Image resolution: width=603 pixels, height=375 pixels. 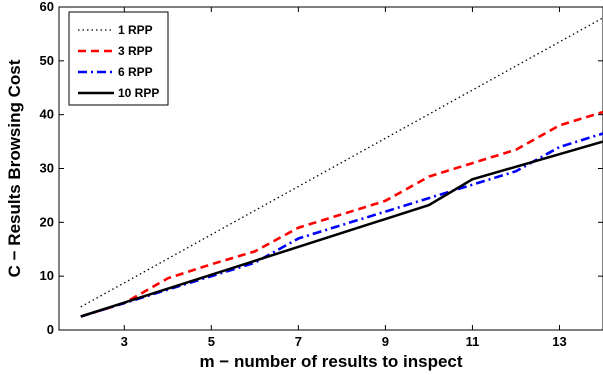 I want to click on legend-label-0: 1 RPP, so click(x=135, y=30).